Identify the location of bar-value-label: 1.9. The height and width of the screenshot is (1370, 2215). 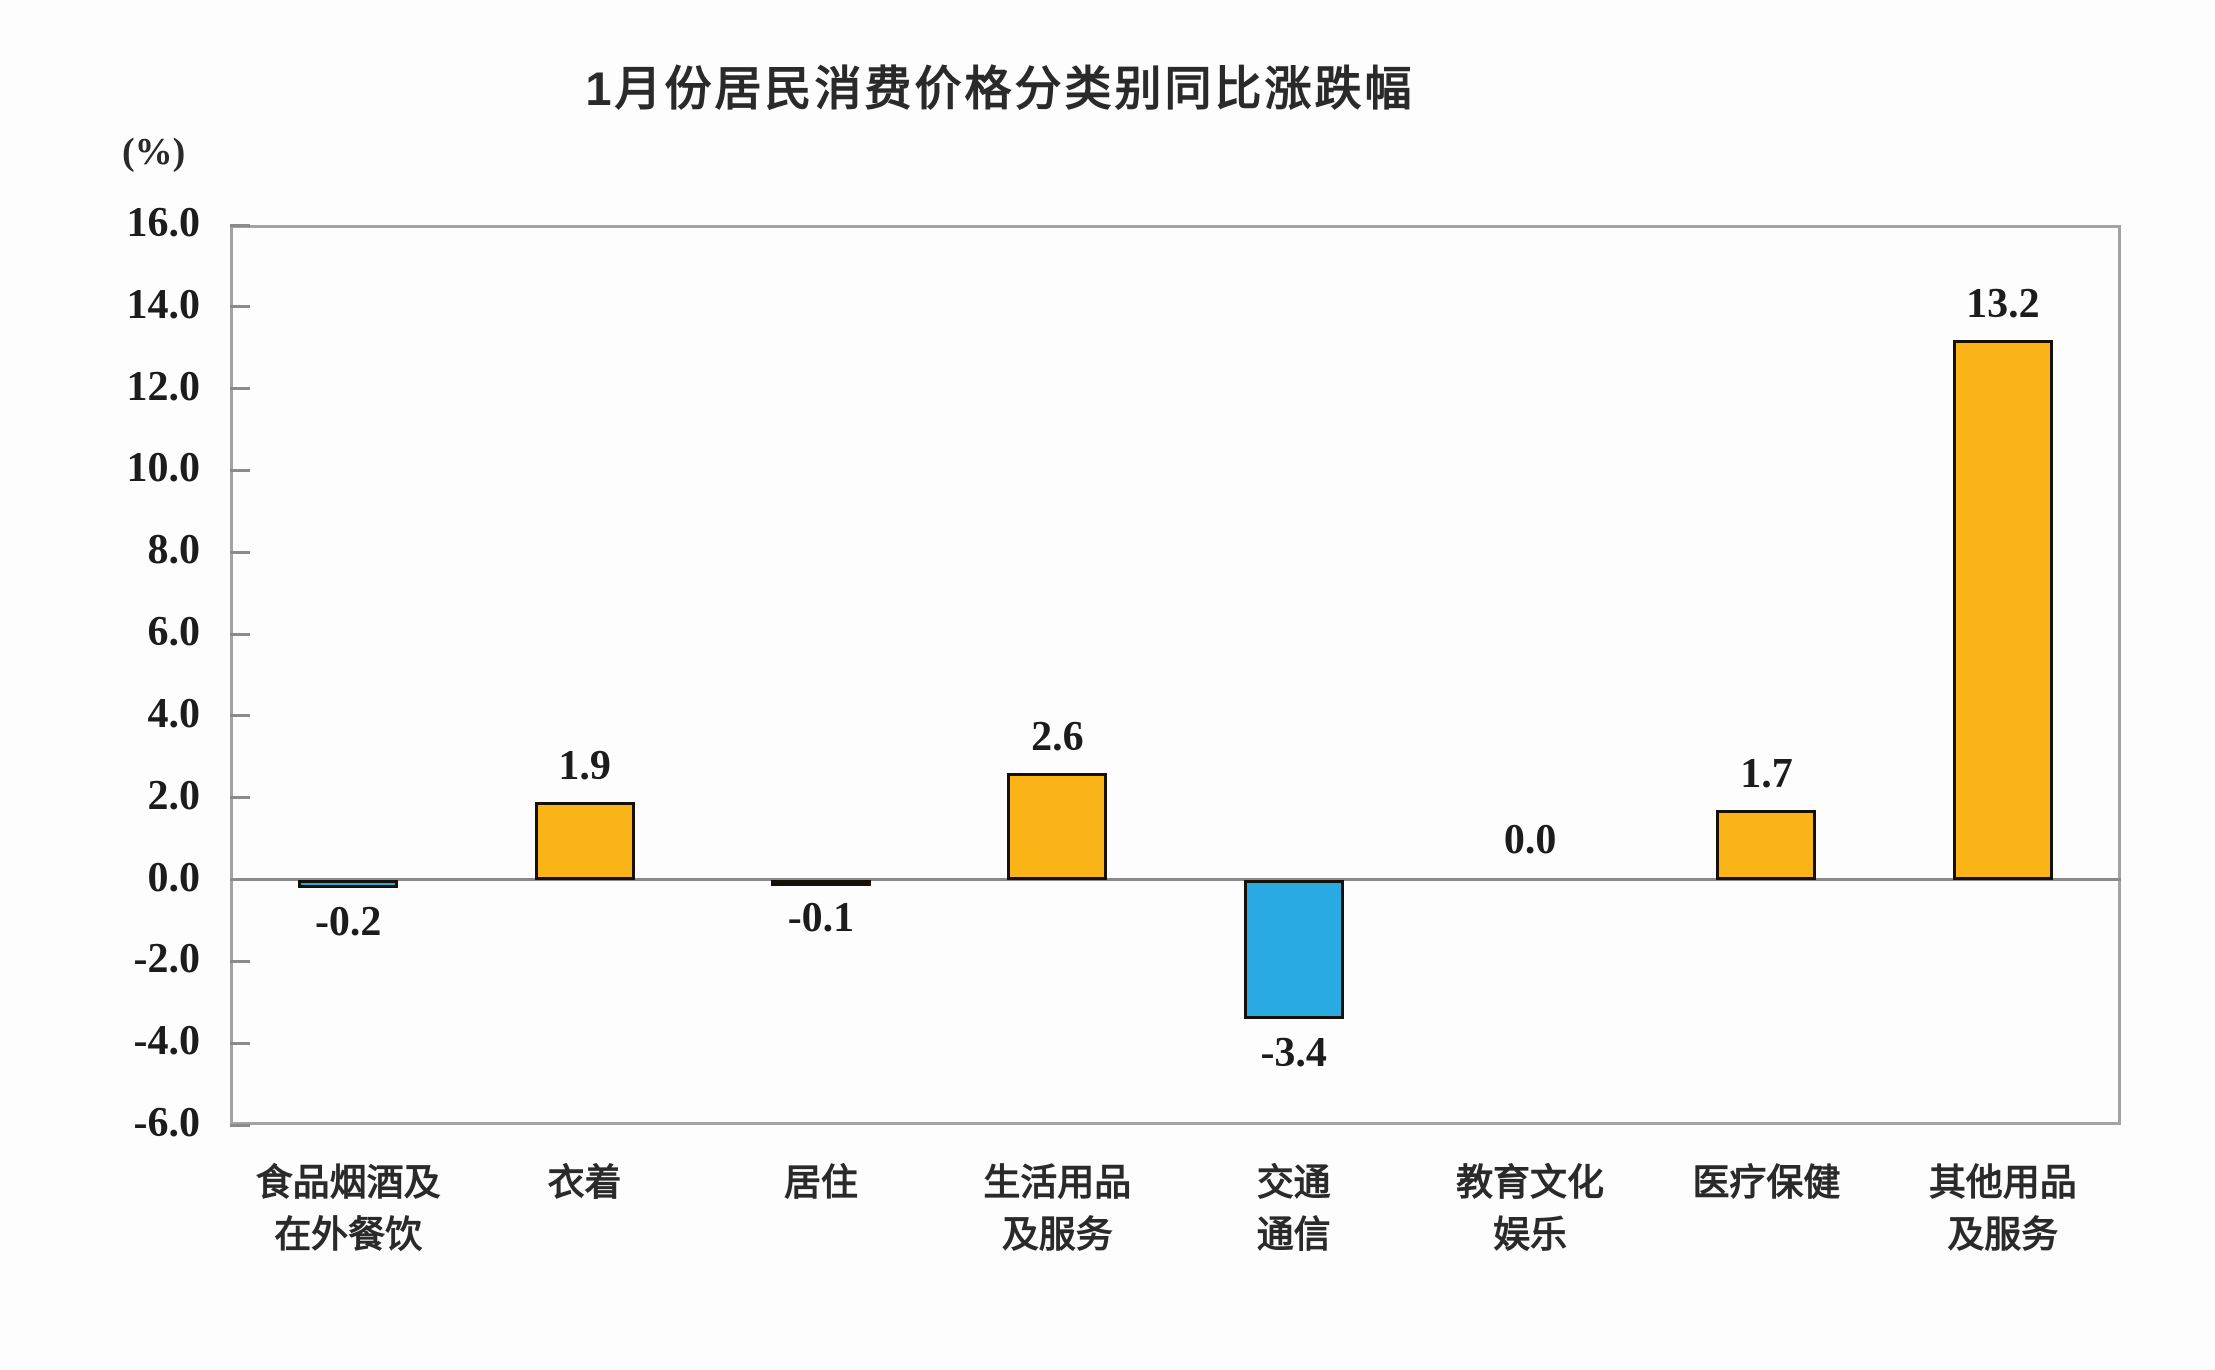
(584, 765).